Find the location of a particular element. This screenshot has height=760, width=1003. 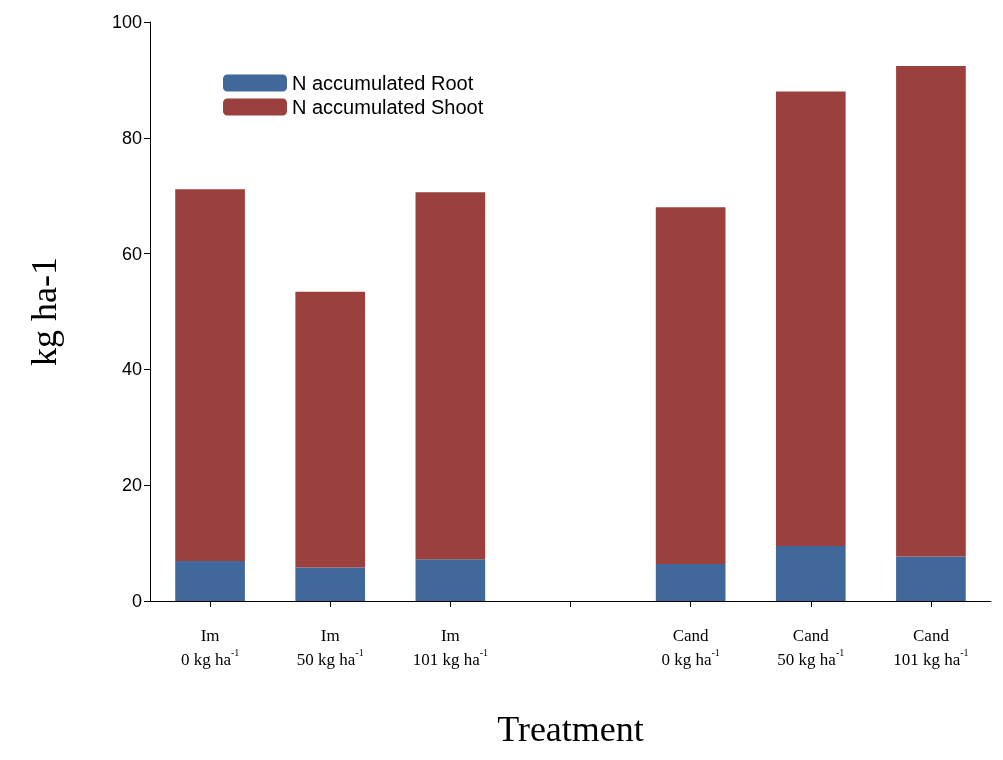

legend-label: N accumulated Shoot is located at coordinates (388, 107).